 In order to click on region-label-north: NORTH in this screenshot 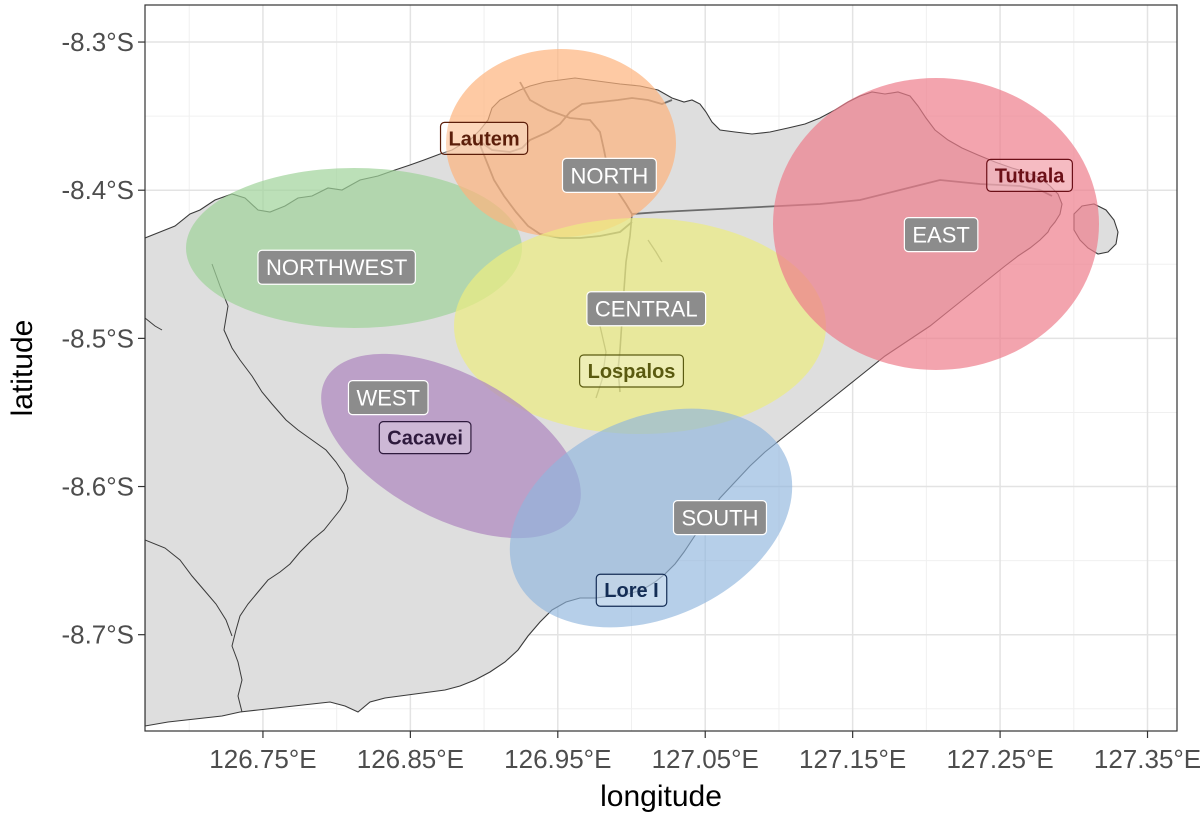, I will do `click(609, 175)`.